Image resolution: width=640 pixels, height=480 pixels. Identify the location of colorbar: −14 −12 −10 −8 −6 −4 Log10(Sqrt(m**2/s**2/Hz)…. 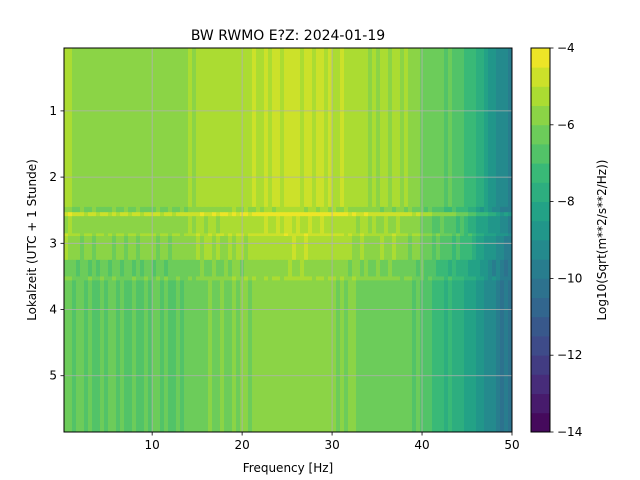
(569, 240).